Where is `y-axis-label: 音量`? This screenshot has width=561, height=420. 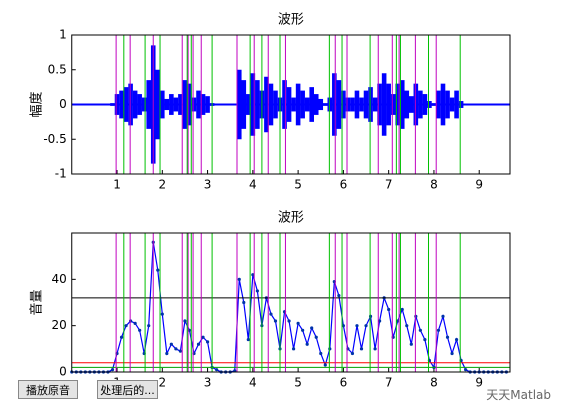 y-axis-label: 音量 is located at coordinates (36, 302).